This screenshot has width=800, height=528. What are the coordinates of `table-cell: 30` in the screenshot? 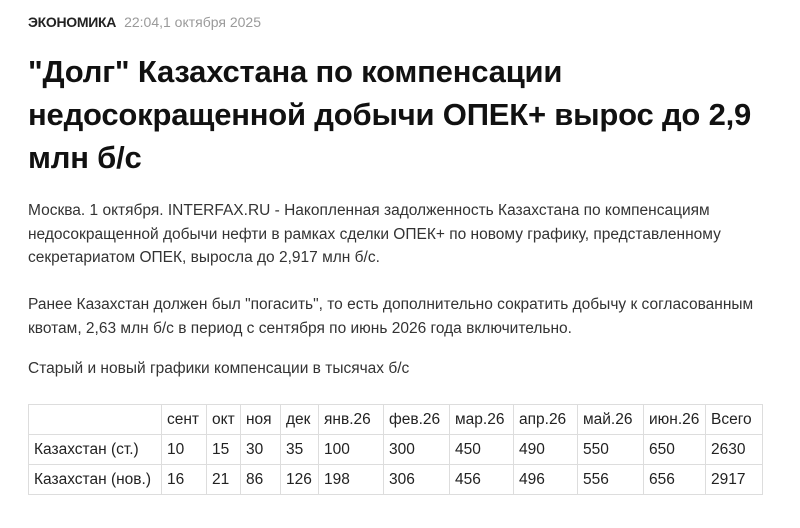 It's located at (260, 449).